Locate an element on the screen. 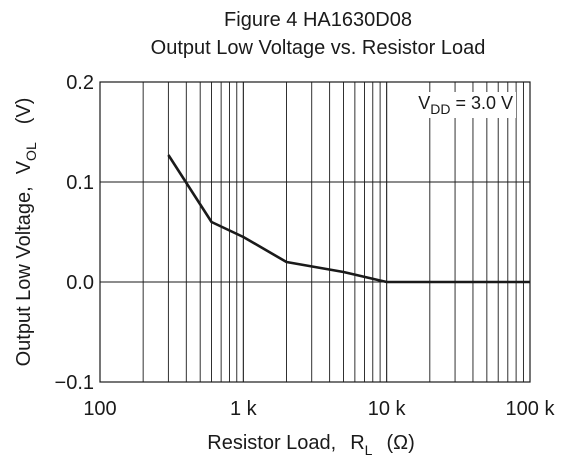 This screenshot has height=459, width=572. chart-subtitle: Output Low Voltage vs. Resistor Load is located at coordinates (318, 48).